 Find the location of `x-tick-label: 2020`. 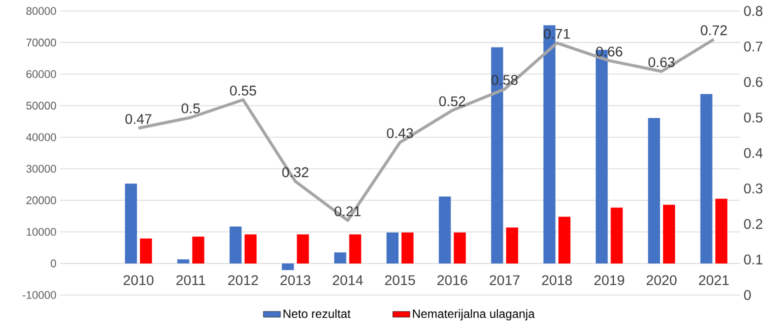

x-tick-label: 2020 is located at coordinates (661, 280).